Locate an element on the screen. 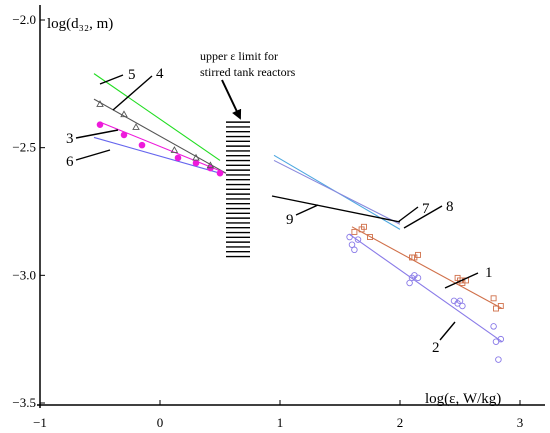  x-axis-title: log(ε, W/kg) is located at coordinates (463, 399).